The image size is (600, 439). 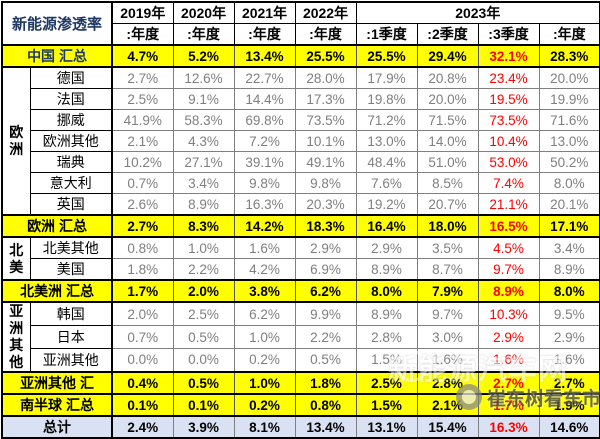 I want to click on value-cell-grand-total-6: 16.3%, so click(x=508, y=427).